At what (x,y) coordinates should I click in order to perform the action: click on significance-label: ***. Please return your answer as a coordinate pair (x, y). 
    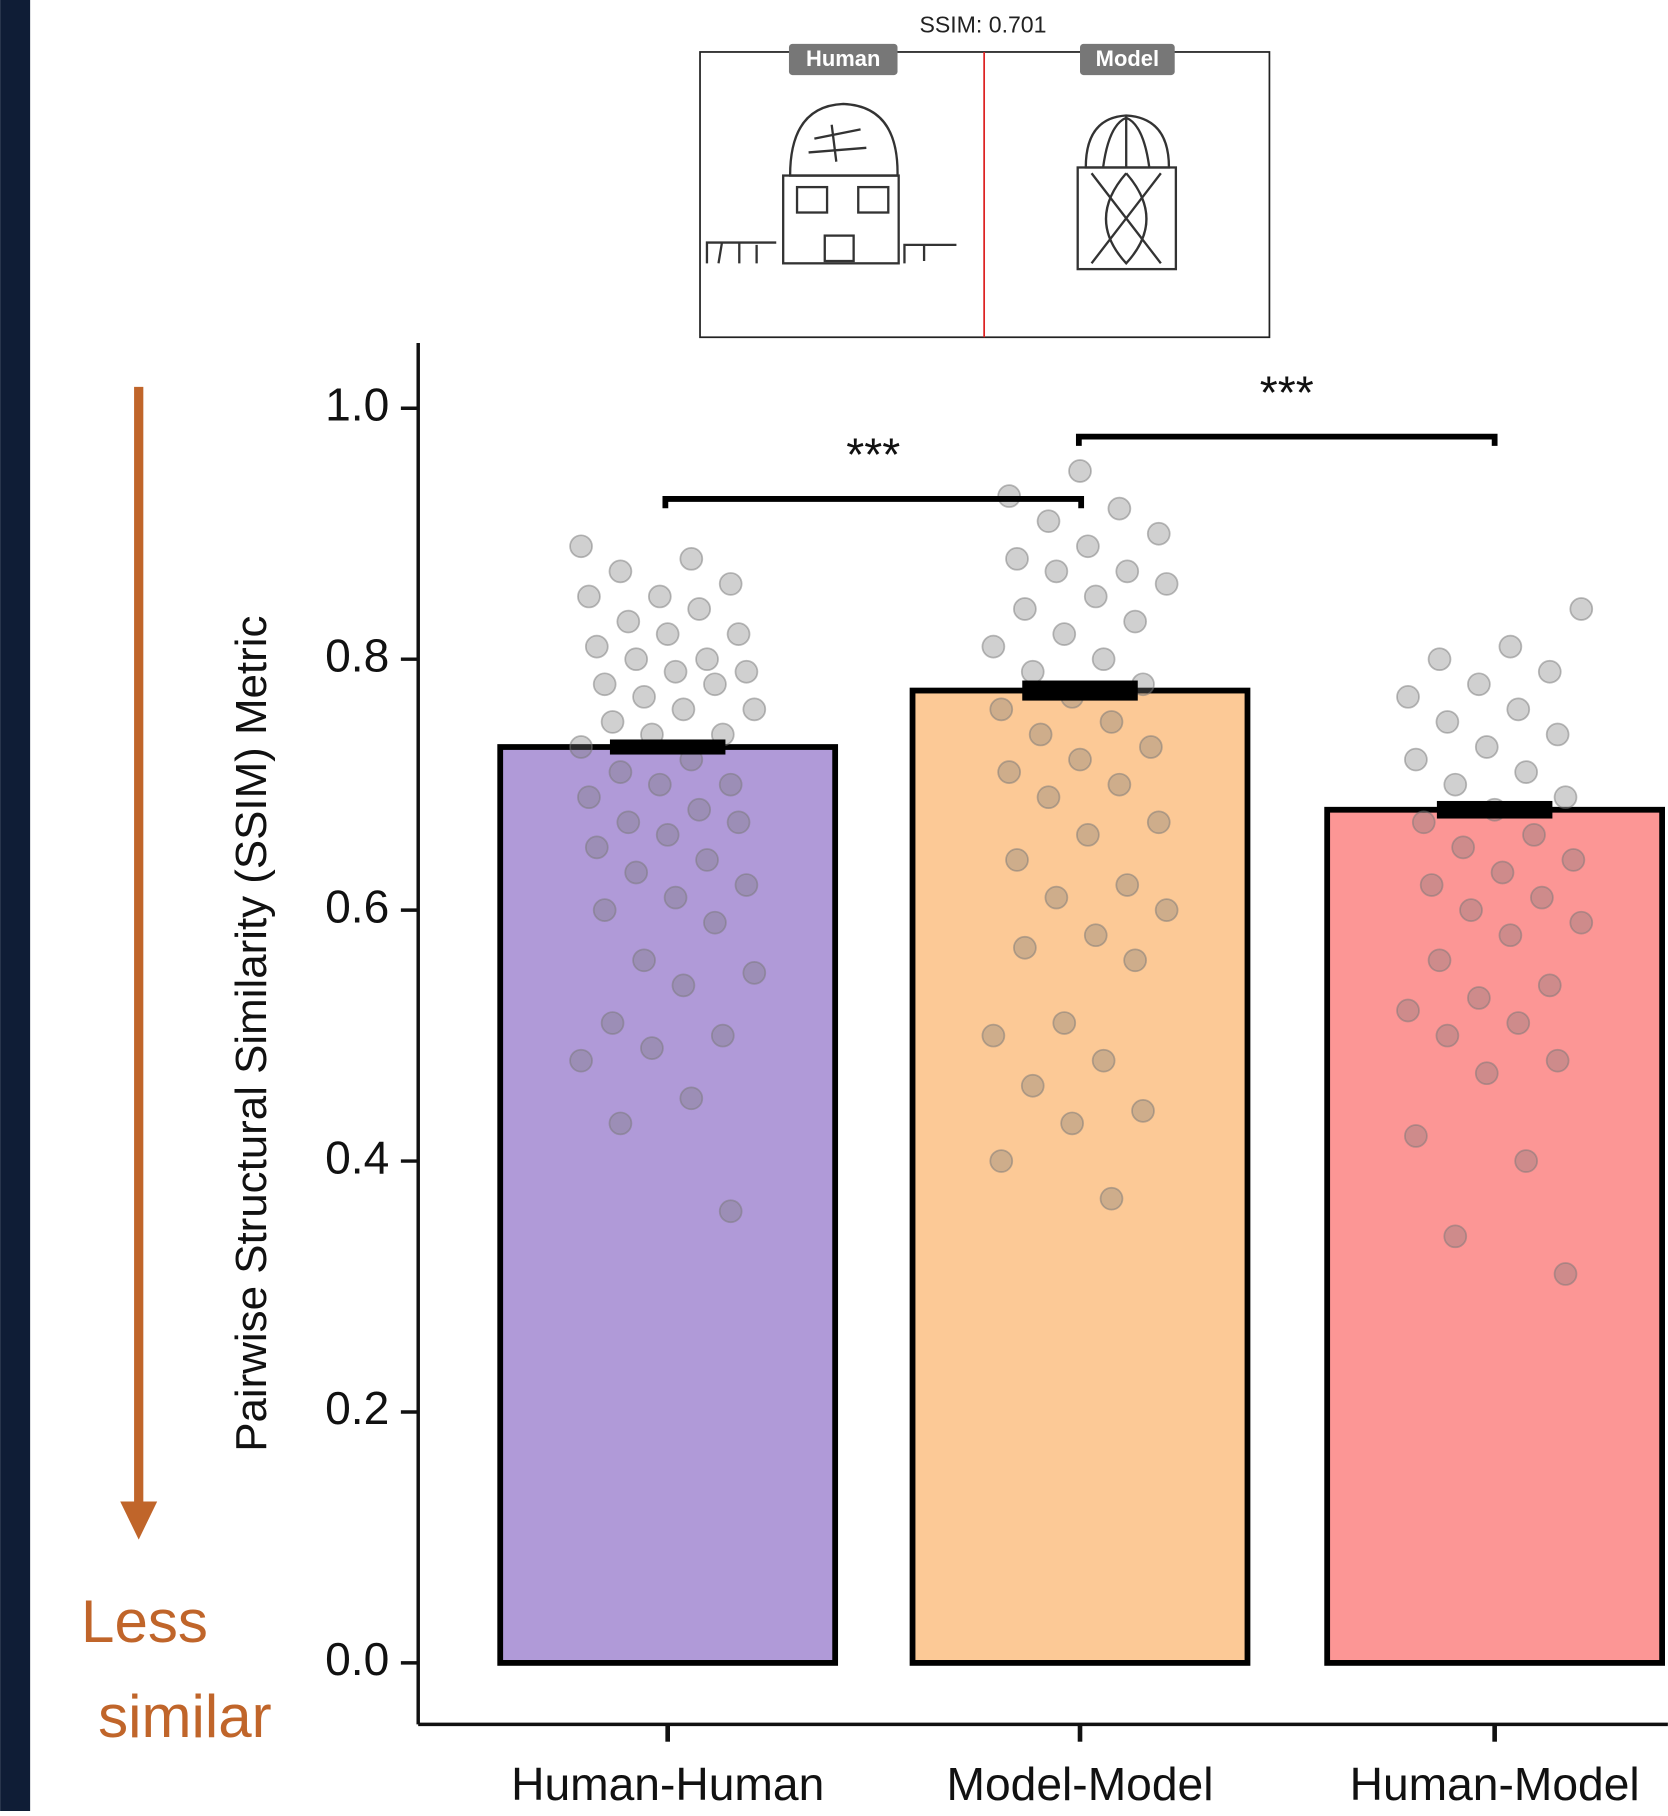
    Looking at the image, I should click on (1287, 392).